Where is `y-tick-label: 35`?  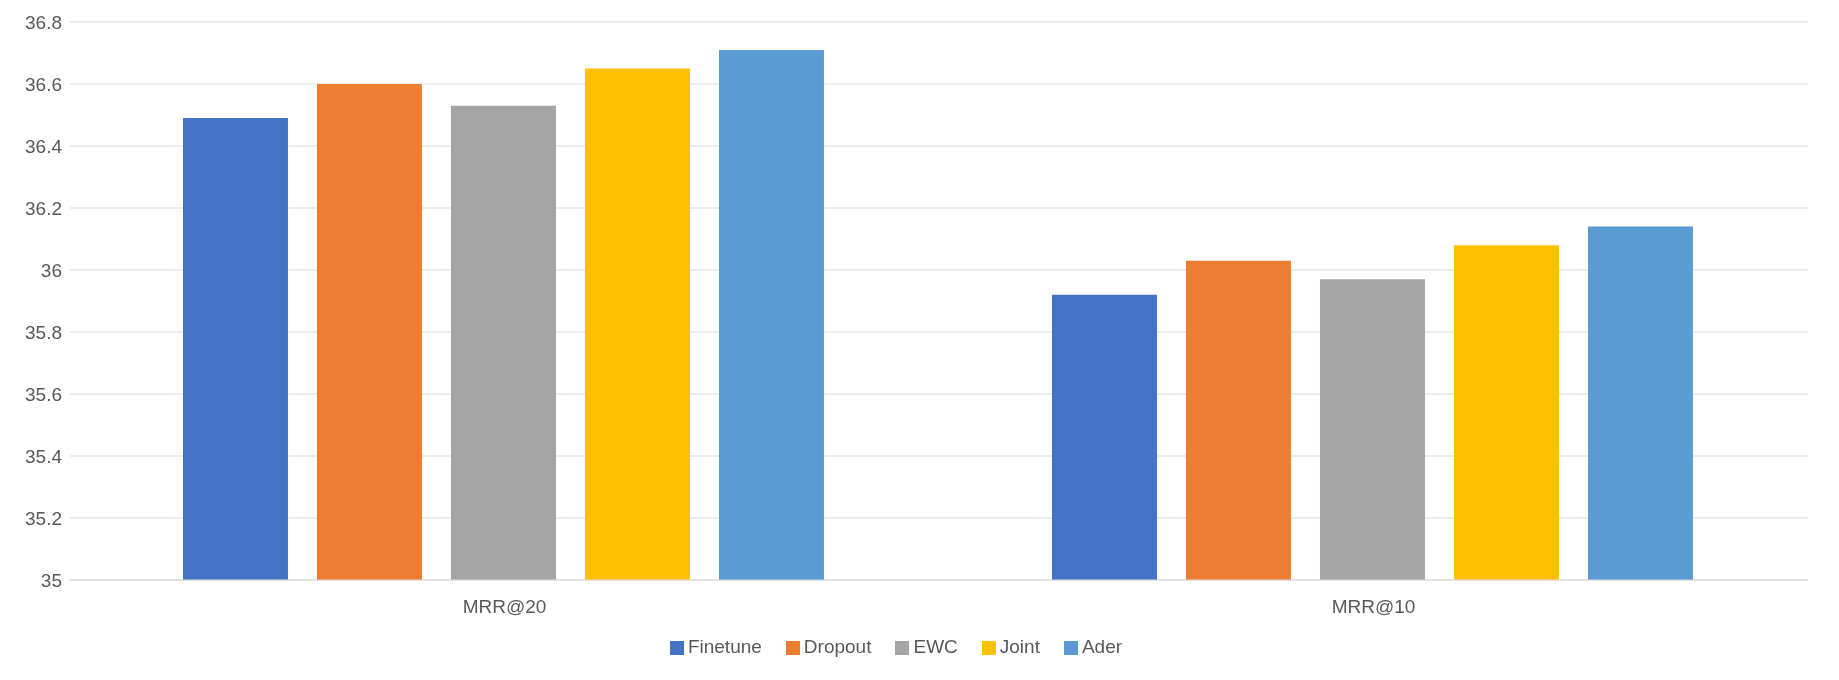 y-tick-label: 35 is located at coordinates (51, 580).